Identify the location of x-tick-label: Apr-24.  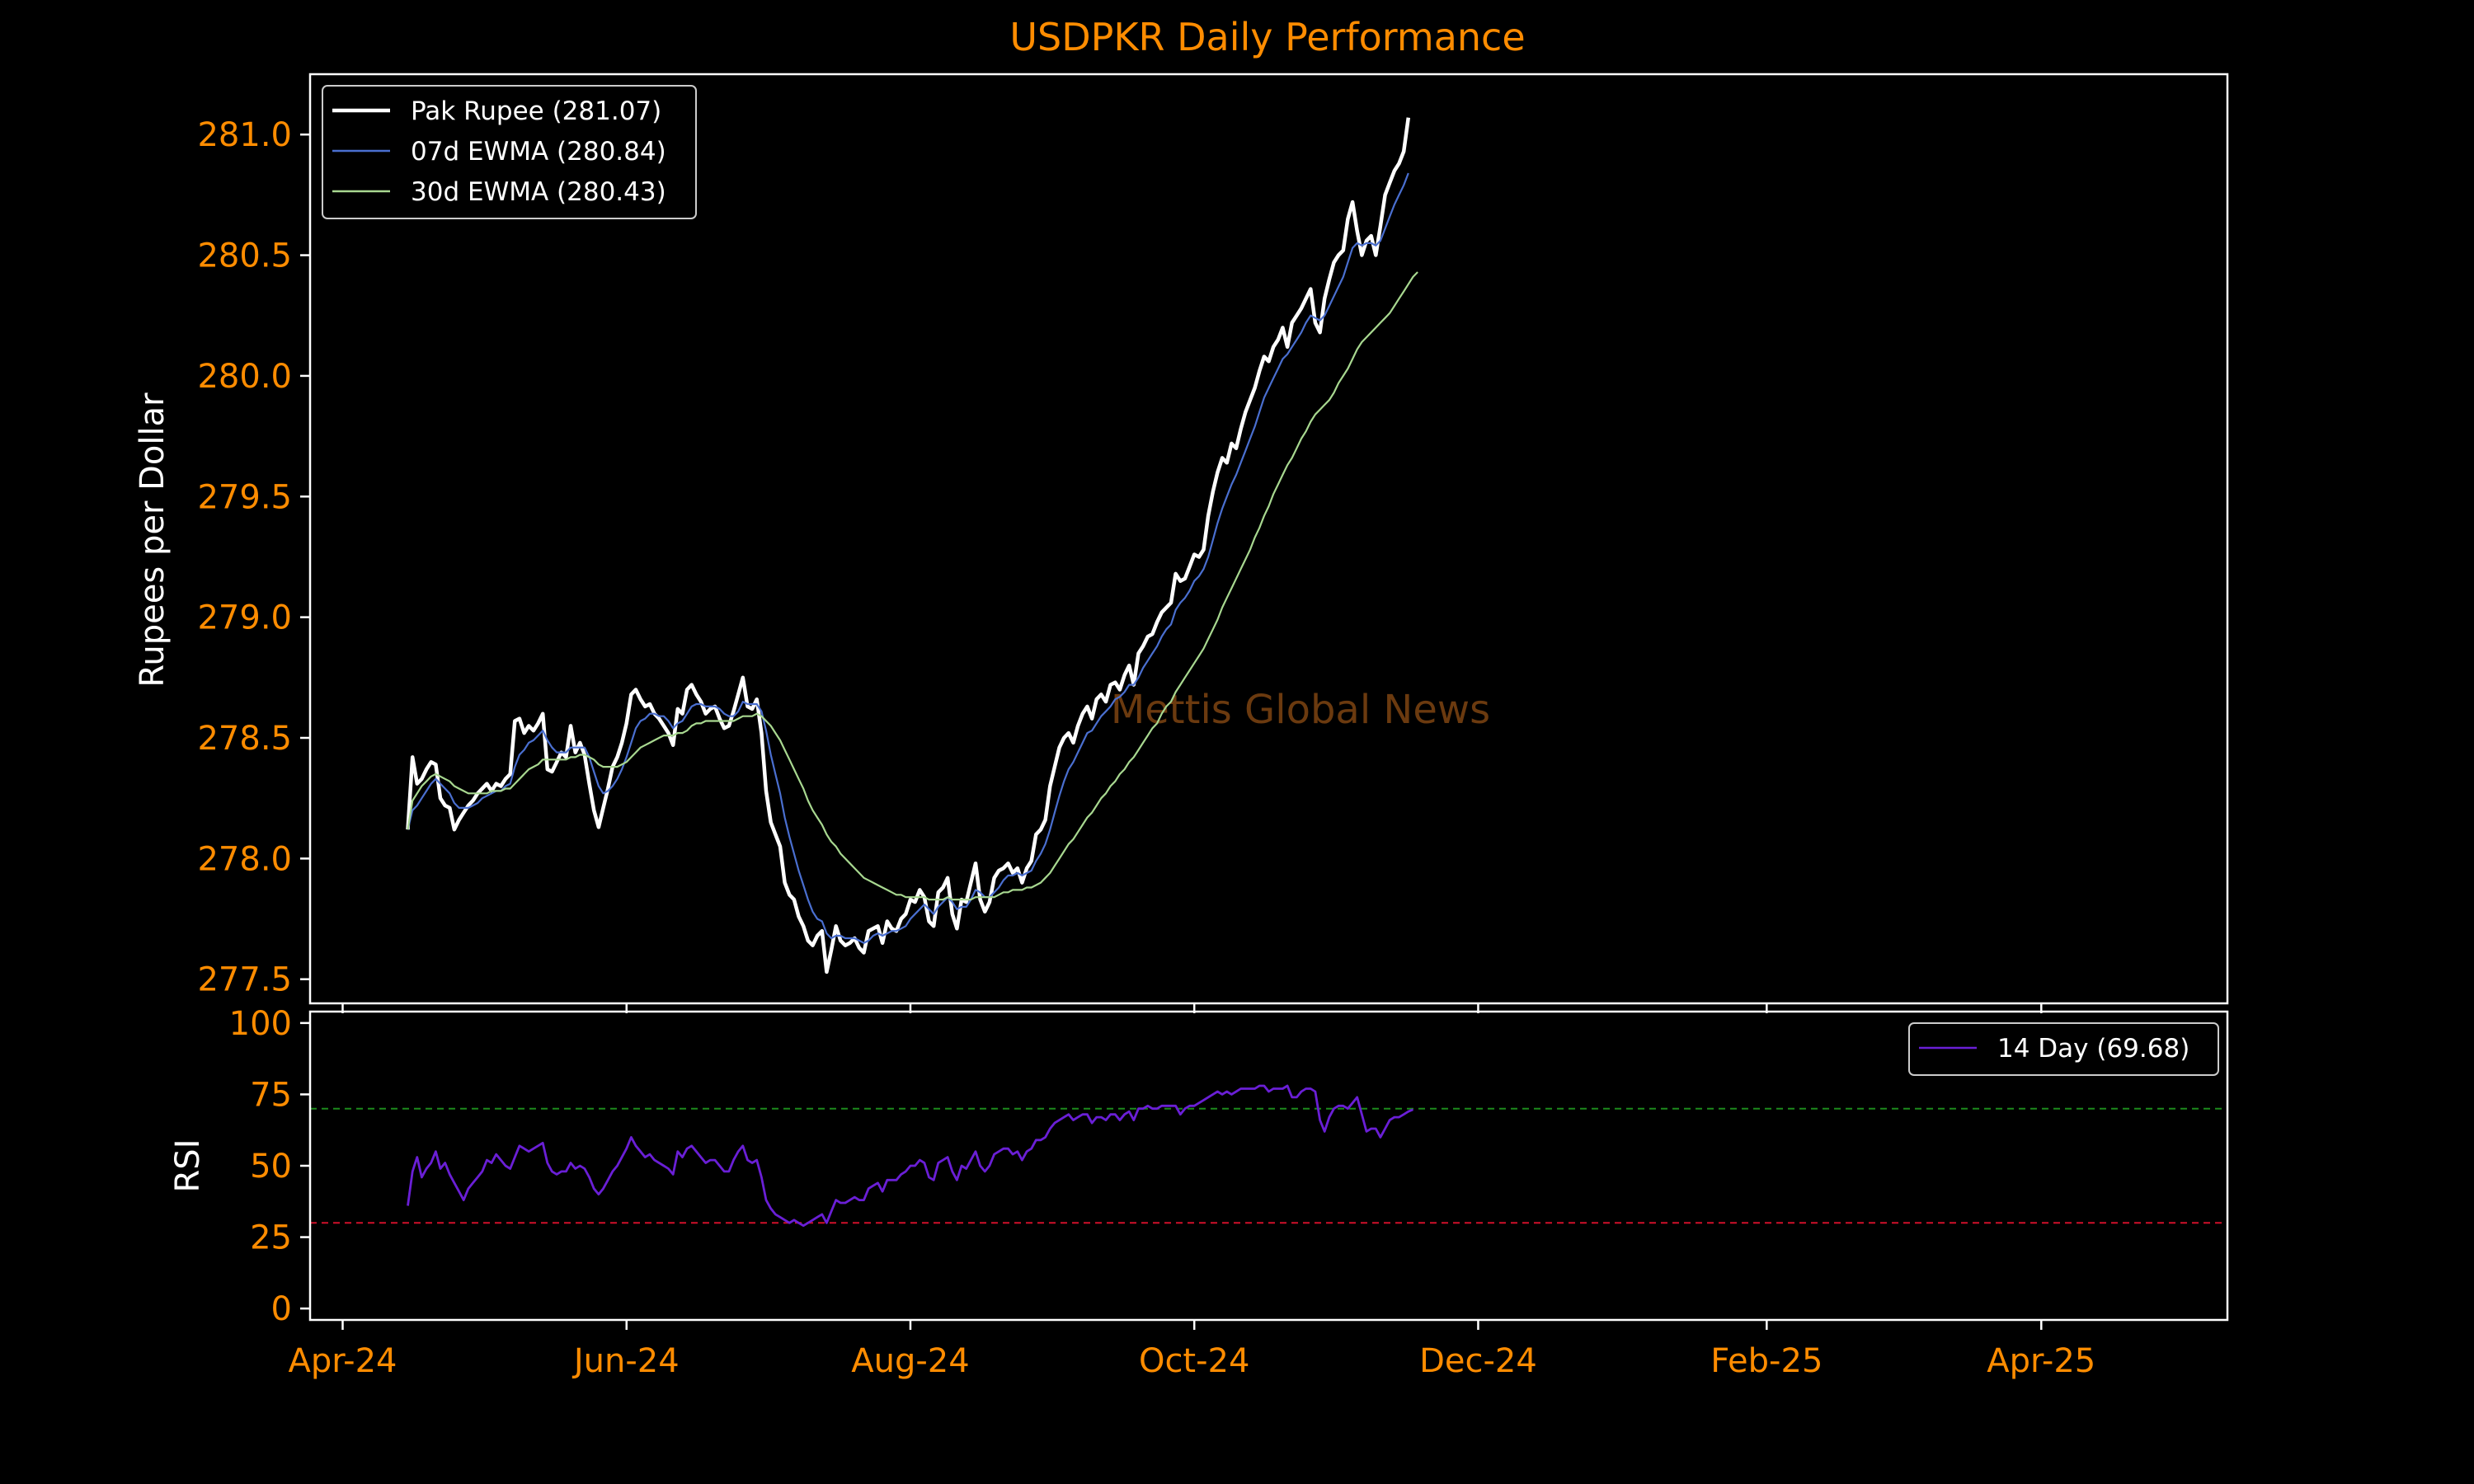
(343, 1361).